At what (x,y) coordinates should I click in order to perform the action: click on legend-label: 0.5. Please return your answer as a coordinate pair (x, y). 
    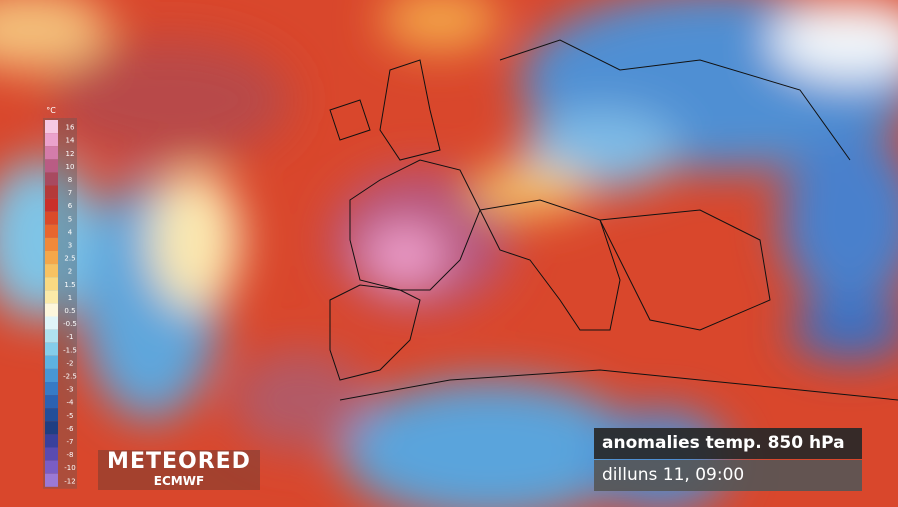
    Looking at the image, I should click on (69, 311).